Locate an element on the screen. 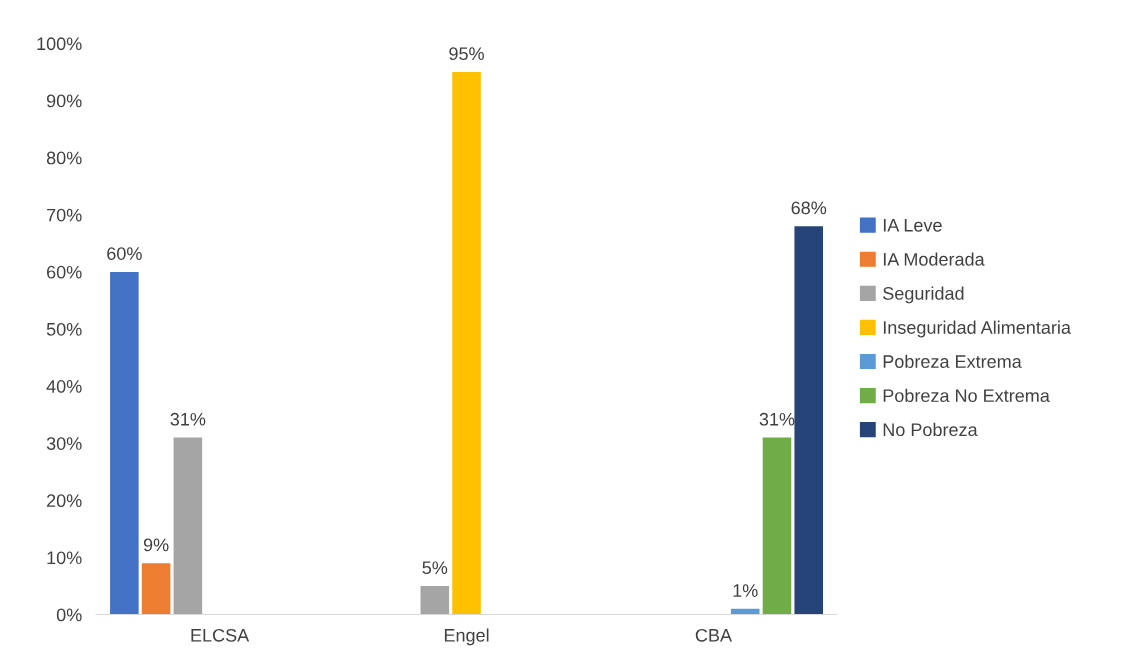  y-tick-label: 70% is located at coordinates (64, 215).